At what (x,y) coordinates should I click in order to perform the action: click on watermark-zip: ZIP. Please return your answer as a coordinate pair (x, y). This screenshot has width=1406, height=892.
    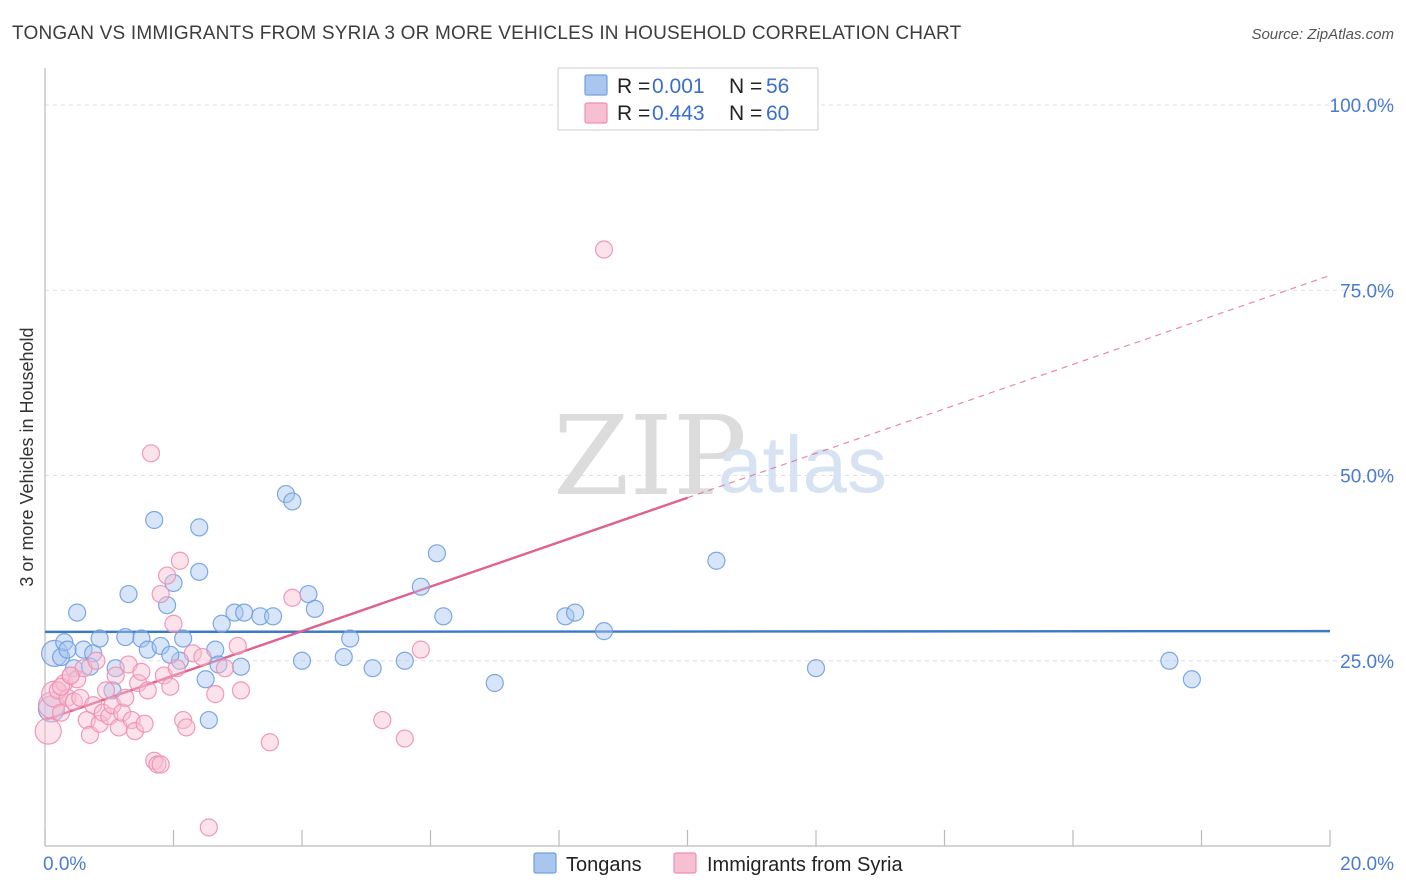
    Looking at the image, I should click on (650, 456).